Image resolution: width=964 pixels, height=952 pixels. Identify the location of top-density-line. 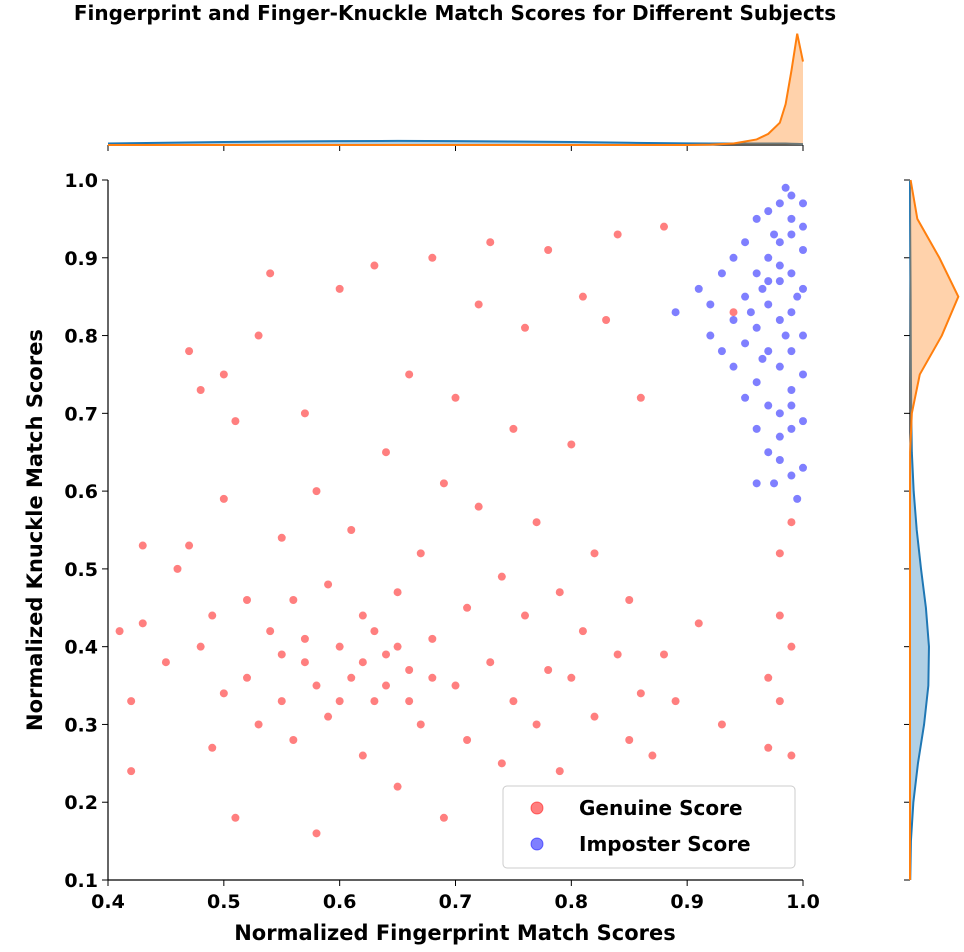
(455, 142).